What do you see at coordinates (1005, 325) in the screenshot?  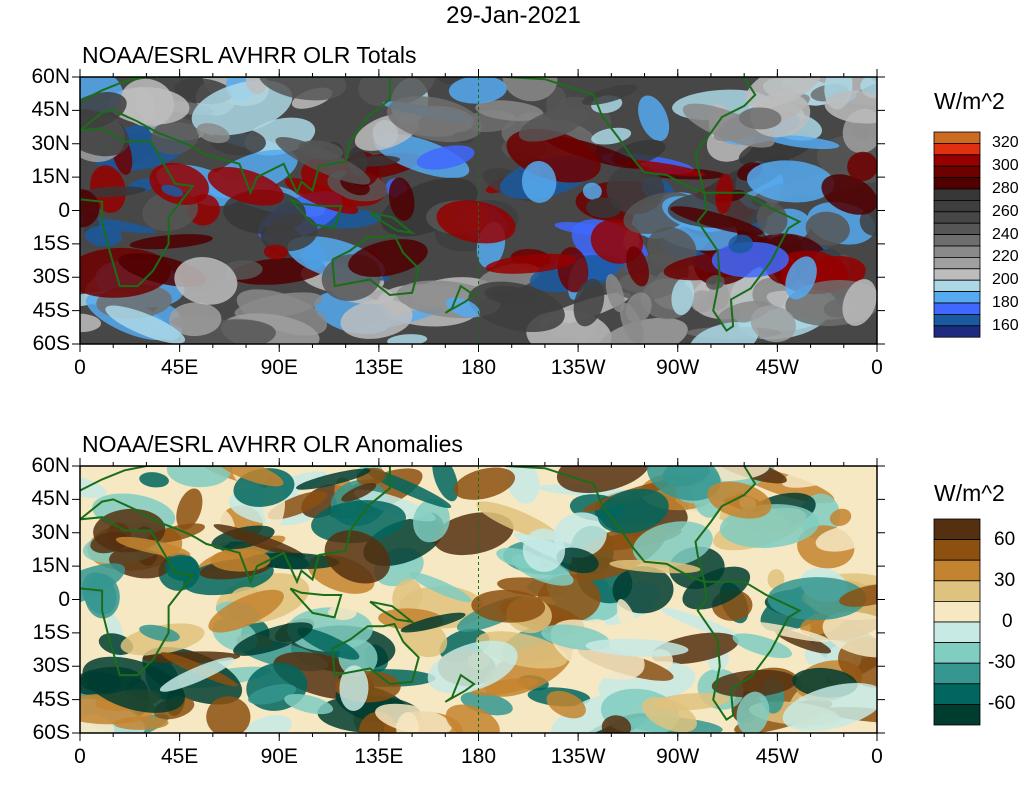 I see `colorbar-label: 160` at bounding box center [1005, 325].